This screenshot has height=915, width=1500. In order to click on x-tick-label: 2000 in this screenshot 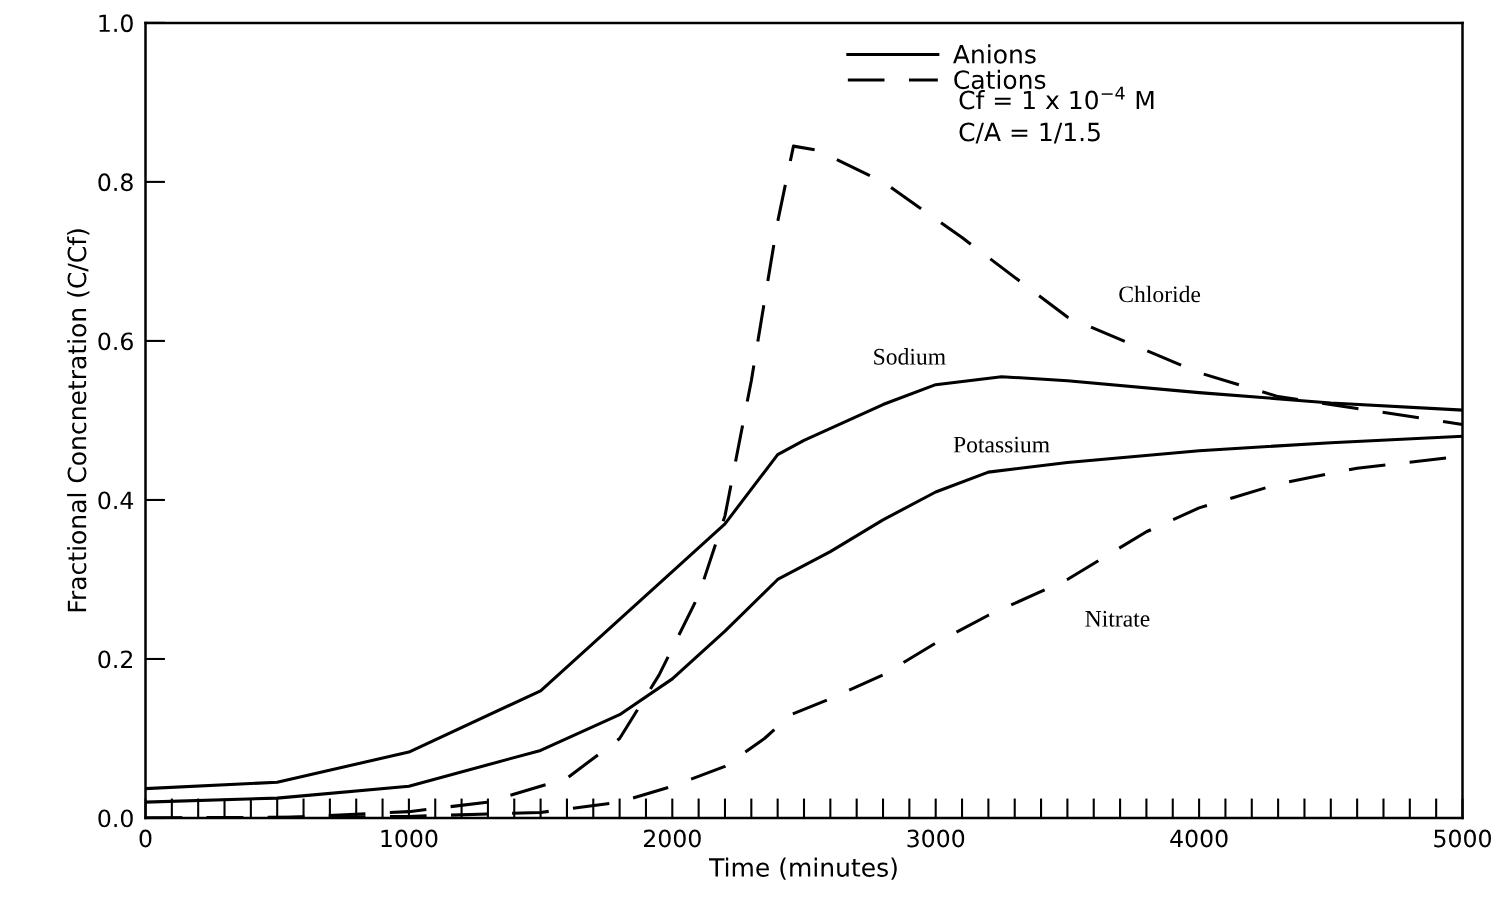, I will do `click(672, 838)`.